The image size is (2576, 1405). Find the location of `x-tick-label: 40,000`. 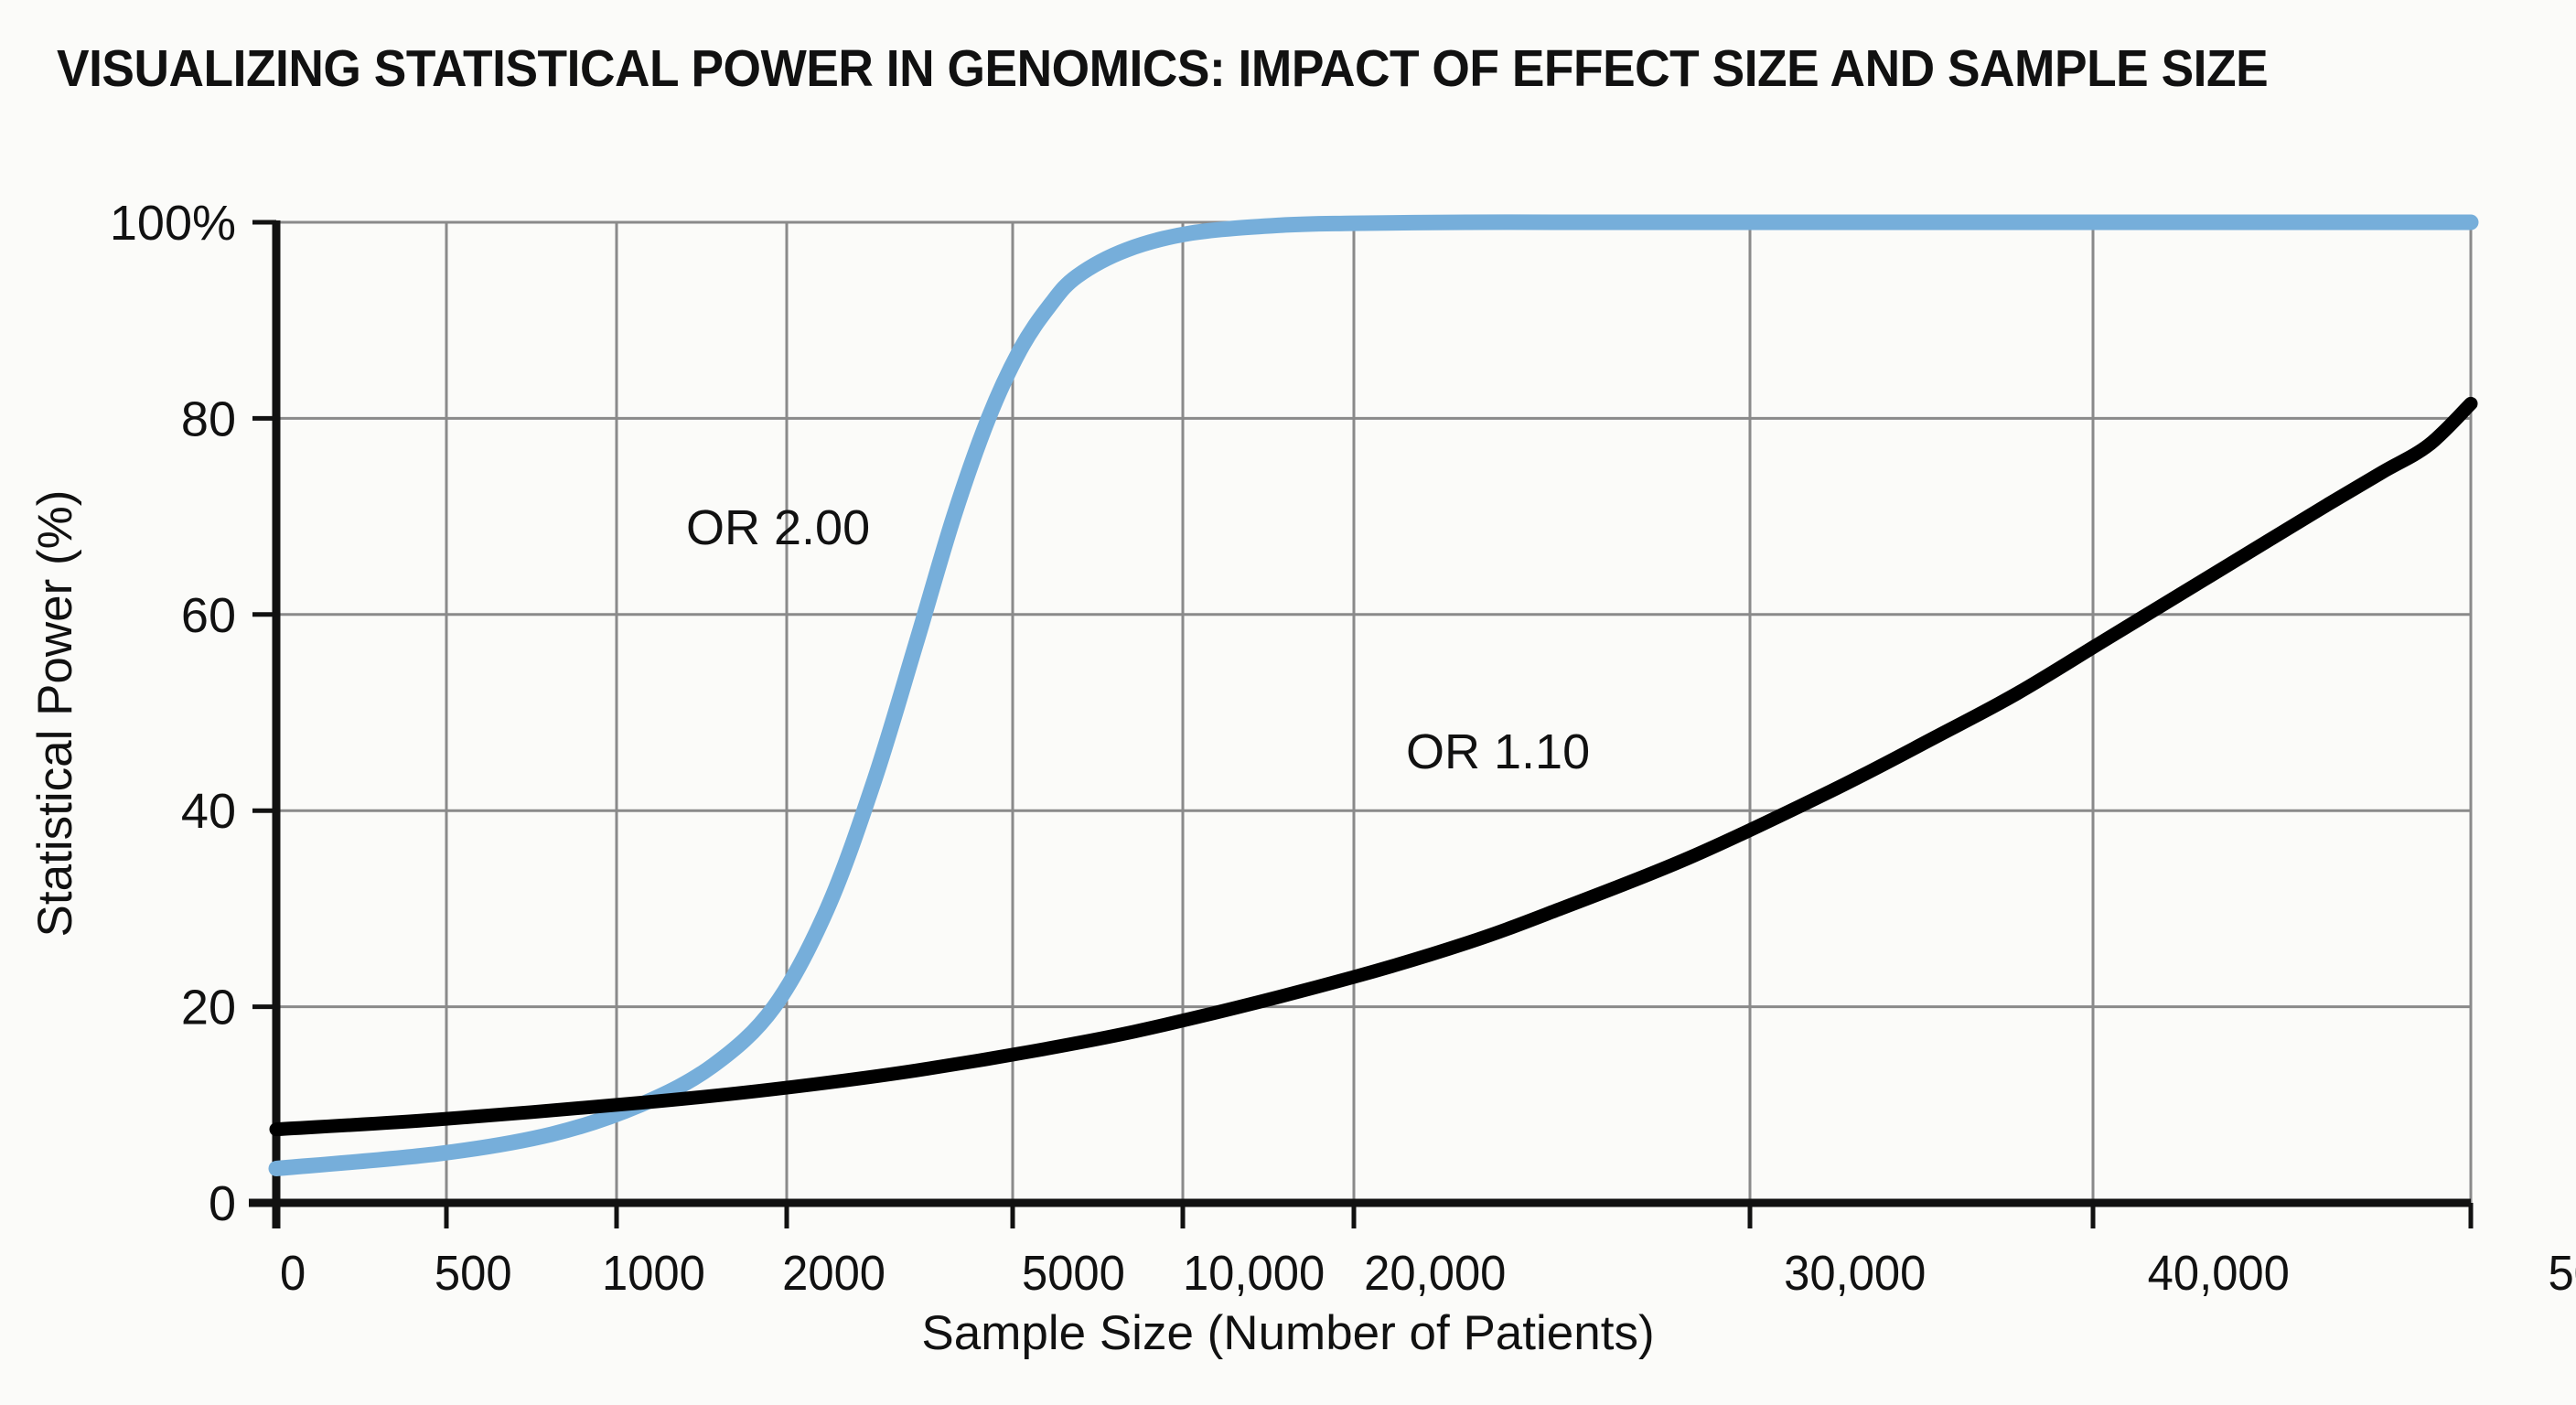

x-tick-label: 40,000 is located at coordinates (2219, 1274).